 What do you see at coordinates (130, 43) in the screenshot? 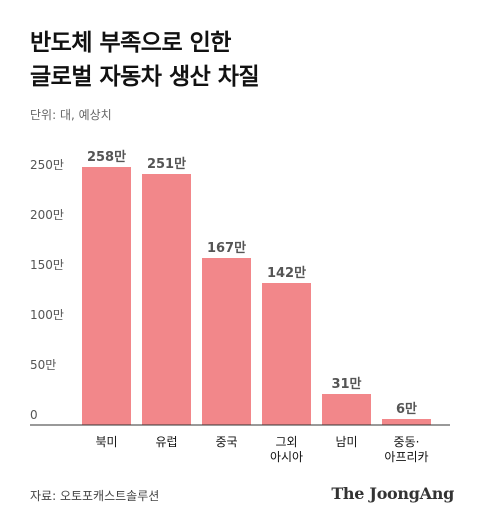
I see `chart-title-line-1: 반도체 부족으로 인한` at bounding box center [130, 43].